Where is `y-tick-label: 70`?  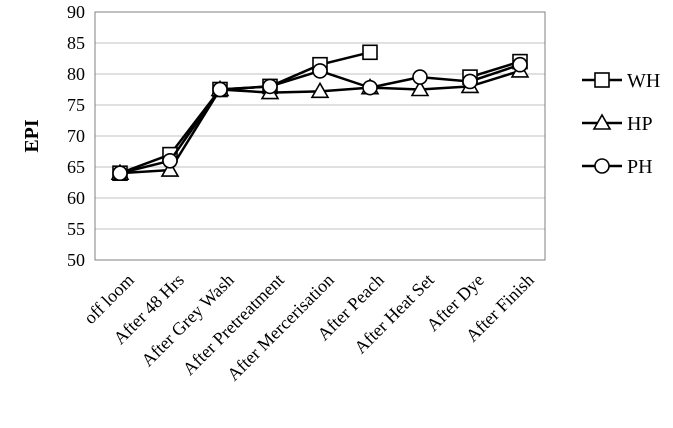 y-tick-label: 70 is located at coordinates (76, 136).